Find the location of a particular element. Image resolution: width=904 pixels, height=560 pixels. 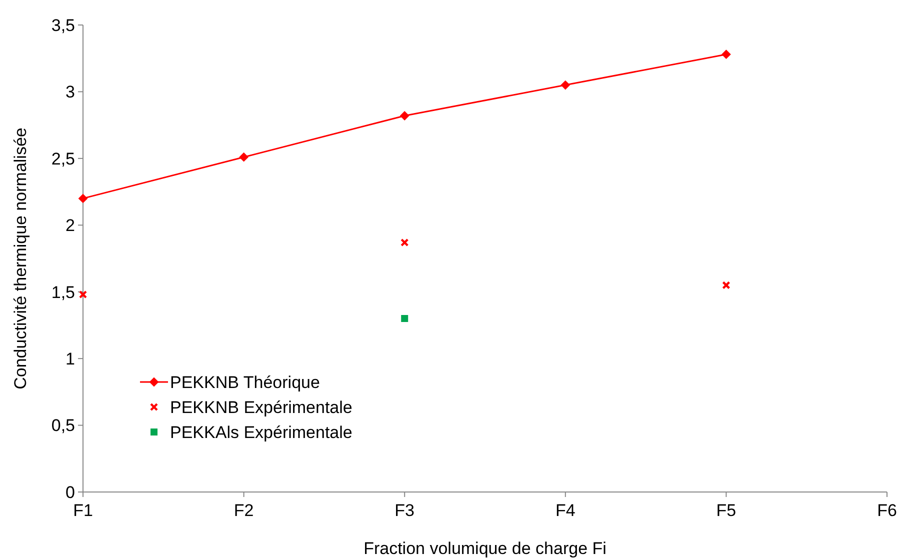

y-tick-label: 3,5 is located at coordinates (63, 25).